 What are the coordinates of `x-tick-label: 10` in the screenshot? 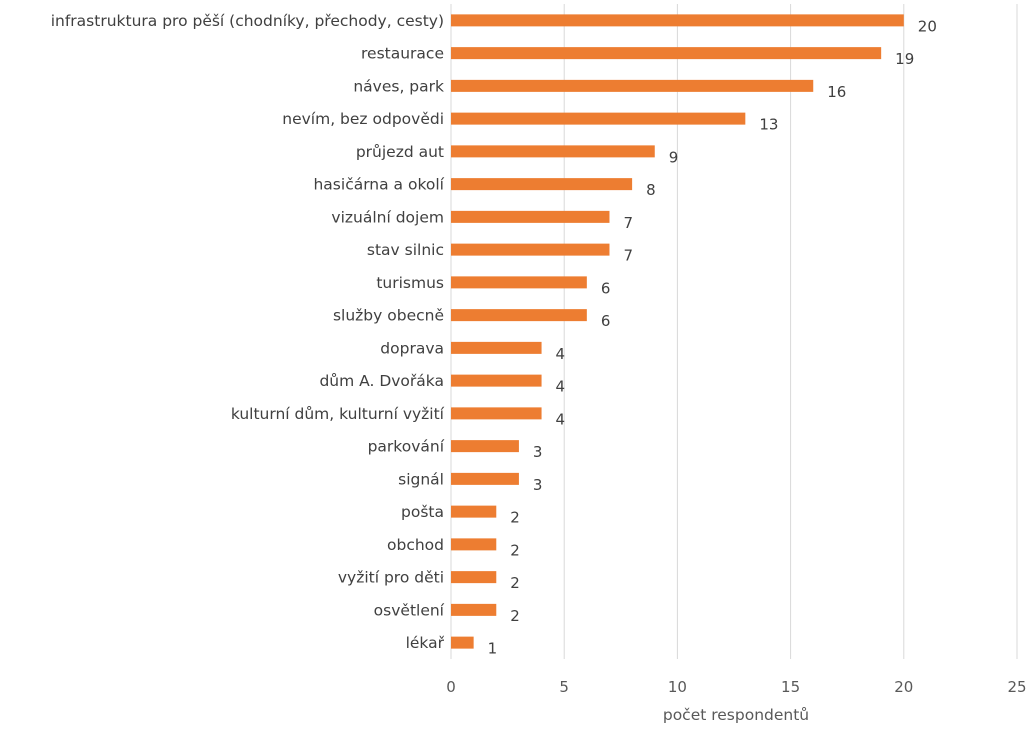 It's located at (677, 687).